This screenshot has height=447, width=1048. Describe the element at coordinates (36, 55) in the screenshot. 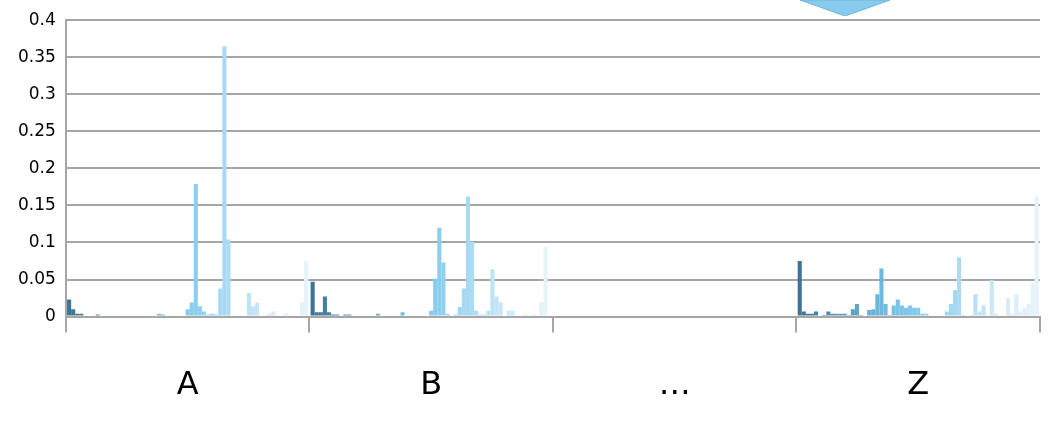

I see `y-tick-label: 0.35` at that location.